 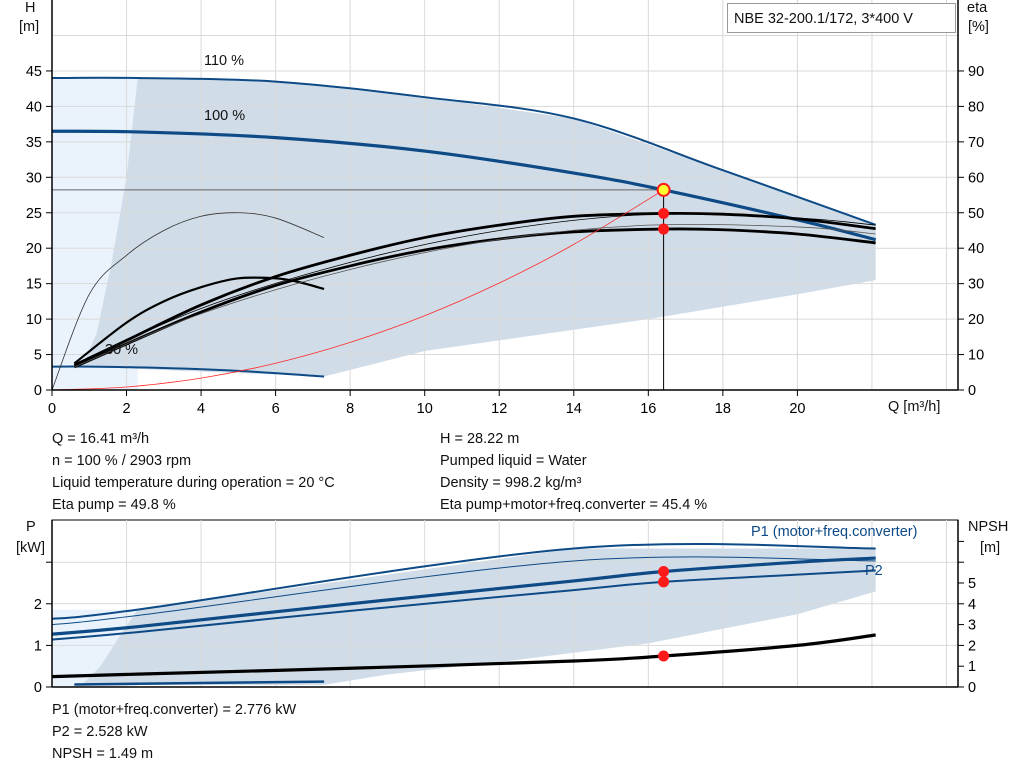 What do you see at coordinates (38, 356) in the screenshot?
I see `h-tick-label: 5` at bounding box center [38, 356].